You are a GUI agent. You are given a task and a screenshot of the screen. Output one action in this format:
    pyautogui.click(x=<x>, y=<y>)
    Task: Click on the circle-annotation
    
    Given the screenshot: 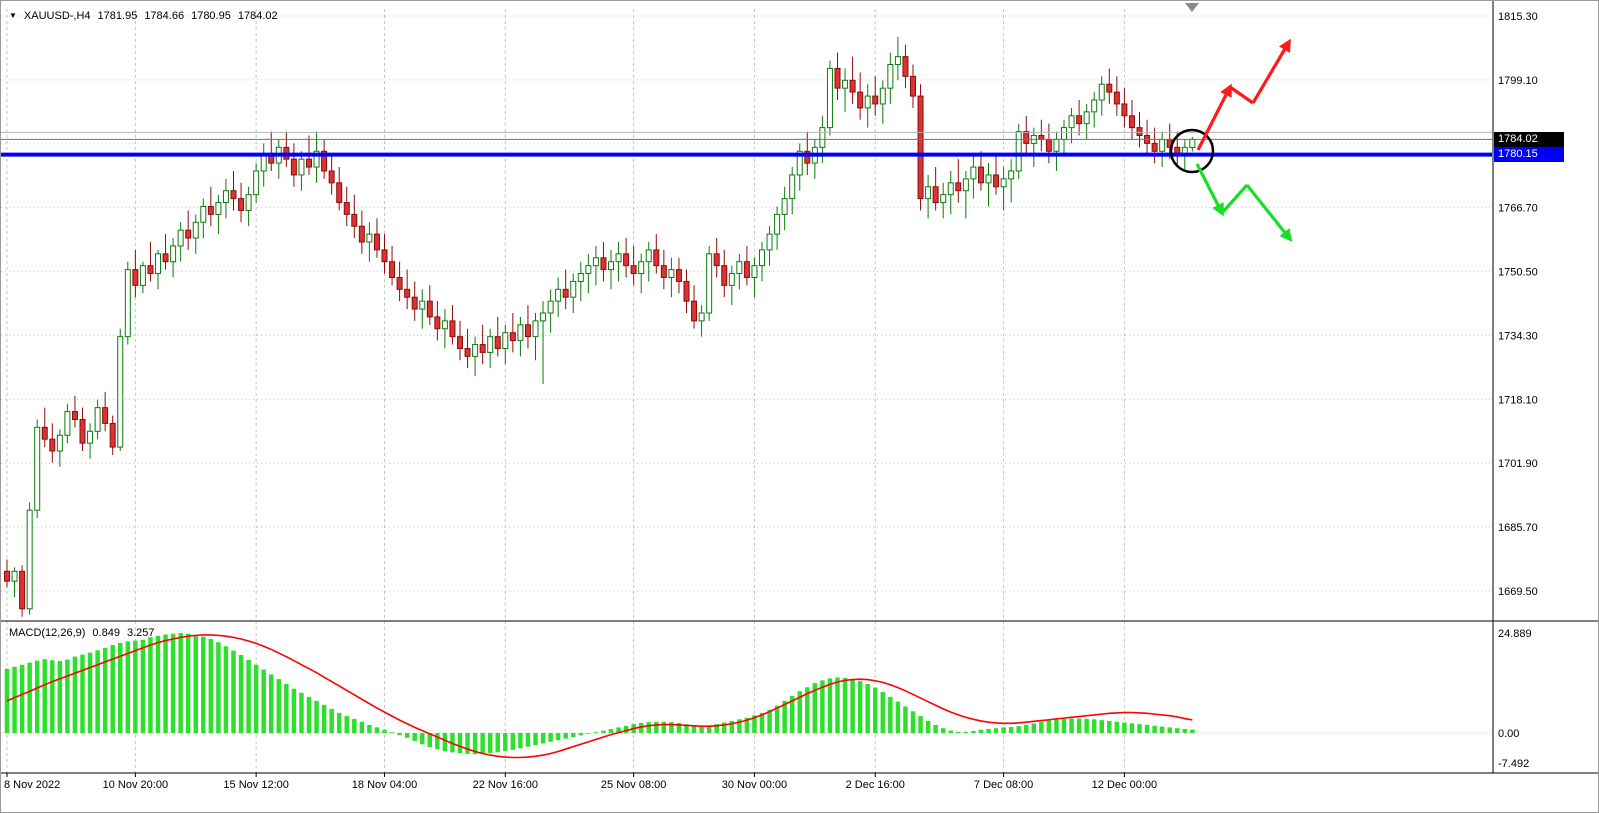 What is the action you would take?
    pyautogui.click(x=1192, y=151)
    